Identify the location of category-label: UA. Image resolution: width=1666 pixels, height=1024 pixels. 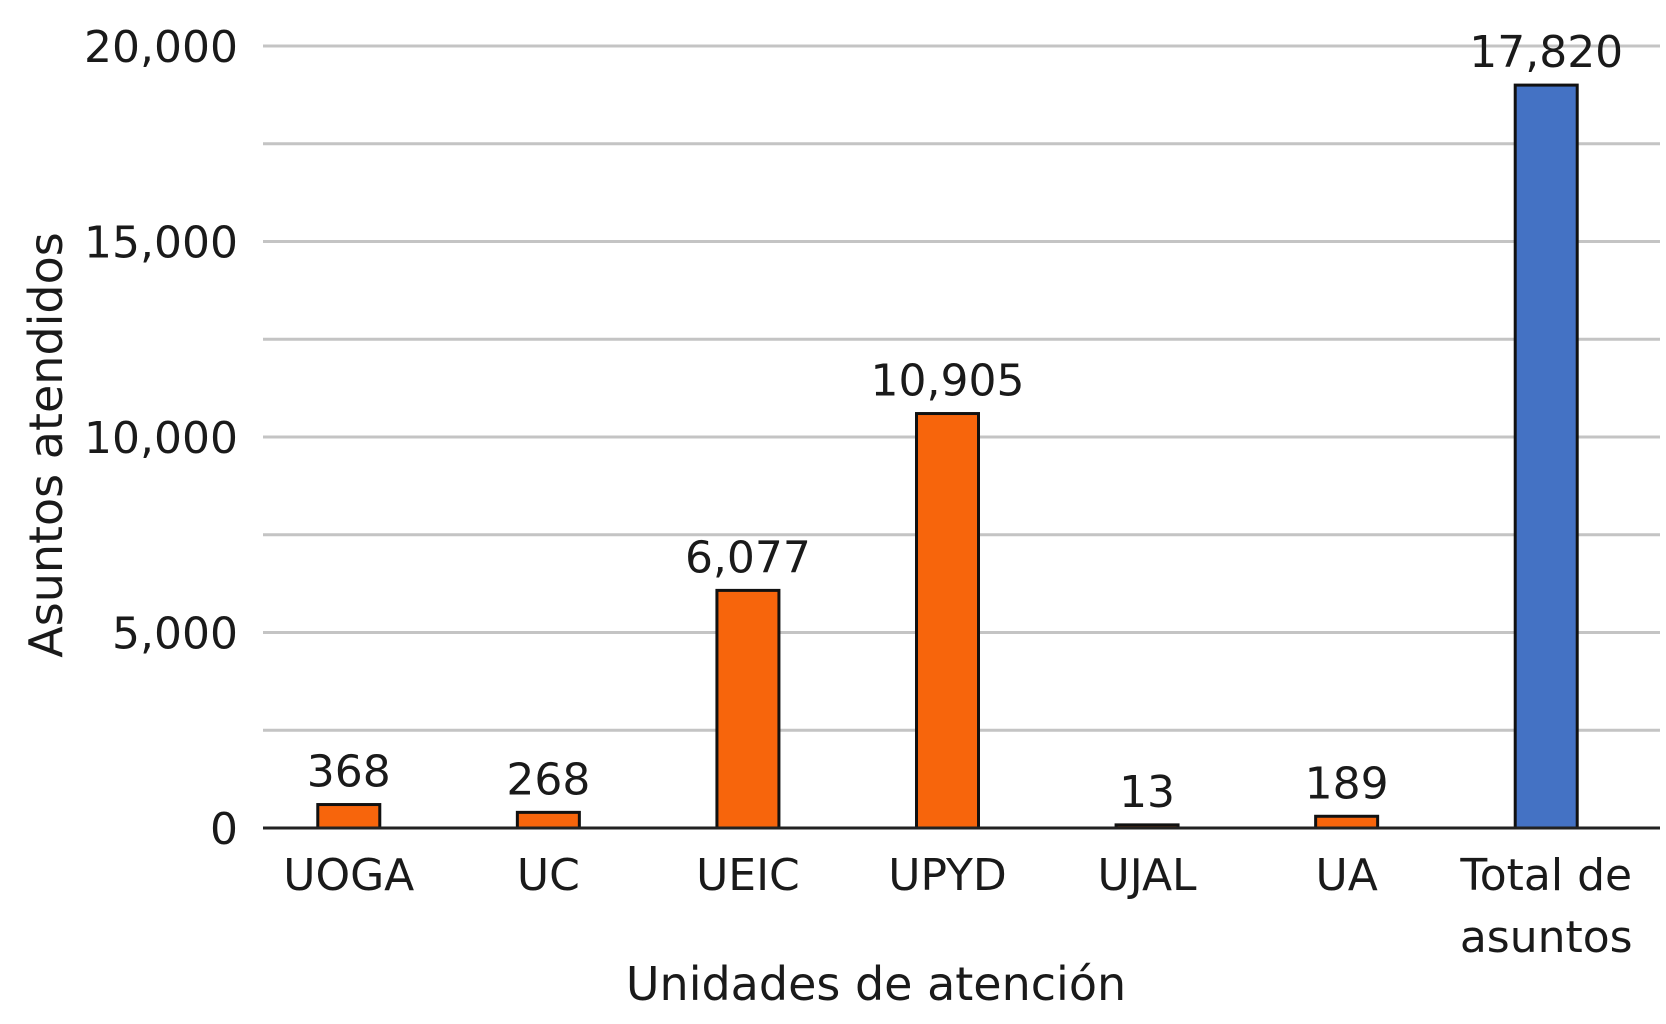
(1346, 875).